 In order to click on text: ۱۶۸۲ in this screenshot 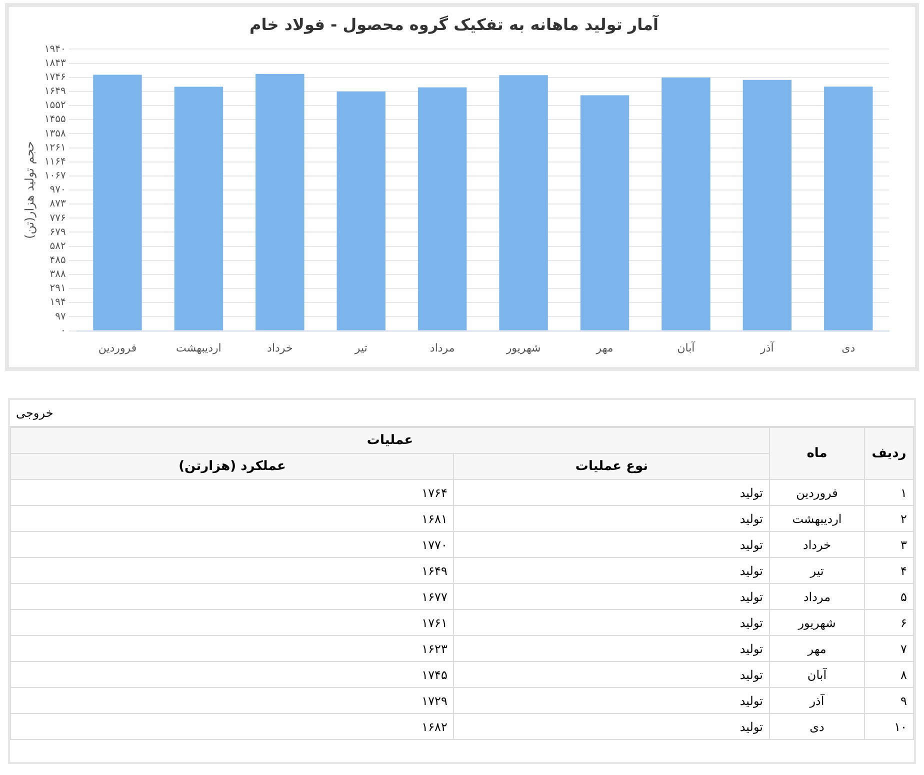, I will do `click(232, 727)`.